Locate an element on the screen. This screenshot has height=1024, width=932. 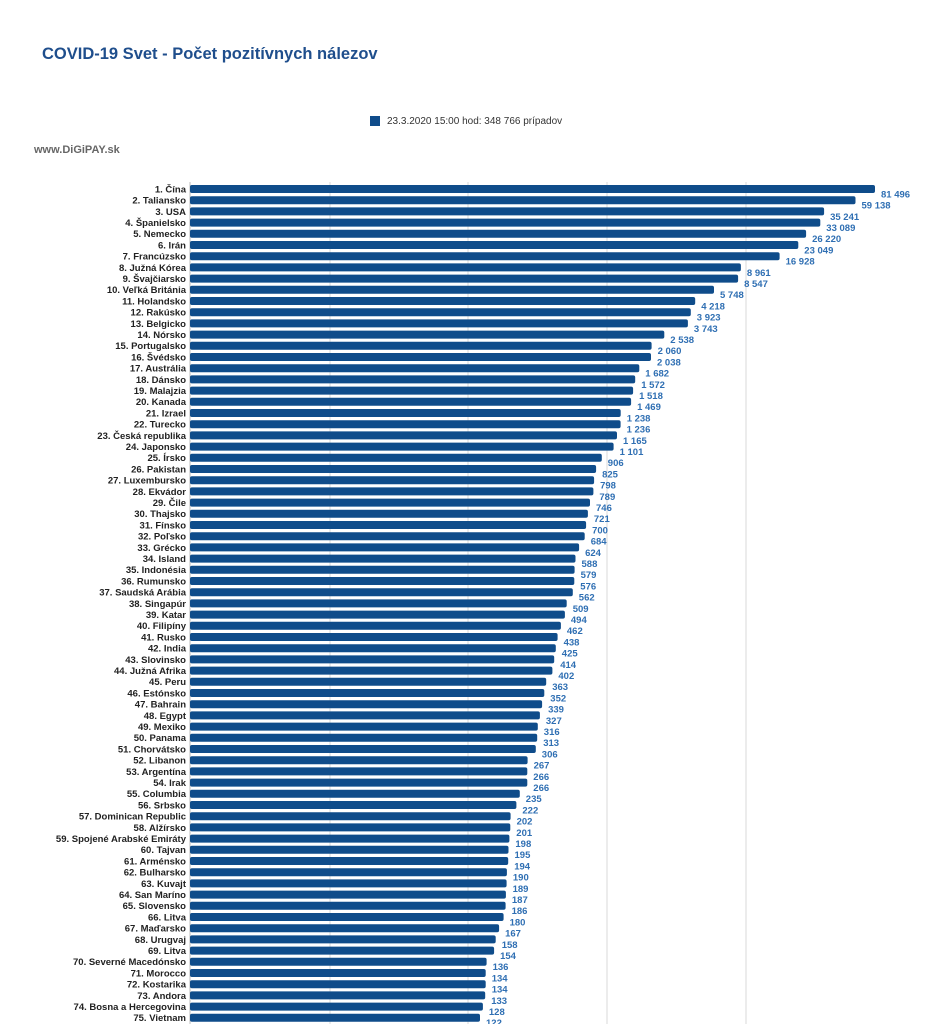
value-label: 494 is located at coordinates (579, 620).